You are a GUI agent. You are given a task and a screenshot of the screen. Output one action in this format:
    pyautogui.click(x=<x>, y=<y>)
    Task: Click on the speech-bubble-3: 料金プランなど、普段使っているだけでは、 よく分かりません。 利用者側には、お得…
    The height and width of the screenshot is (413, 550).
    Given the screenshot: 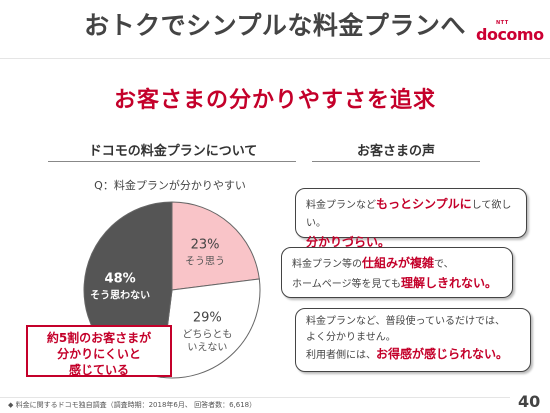 What is the action you would take?
    pyautogui.click(x=413, y=340)
    